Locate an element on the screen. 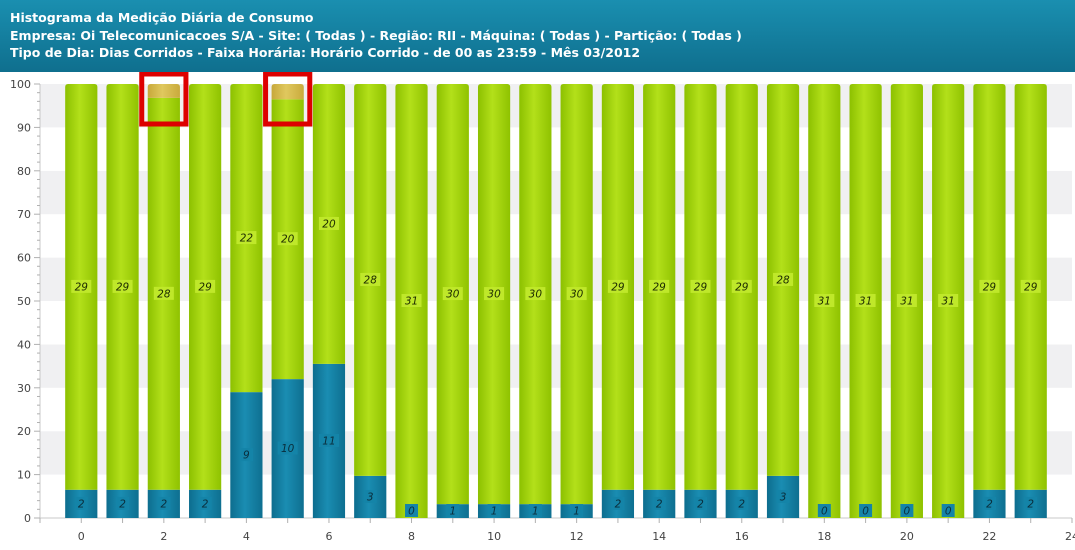 The image size is (1075, 550). x-tick-label: 22 is located at coordinates (989, 536).